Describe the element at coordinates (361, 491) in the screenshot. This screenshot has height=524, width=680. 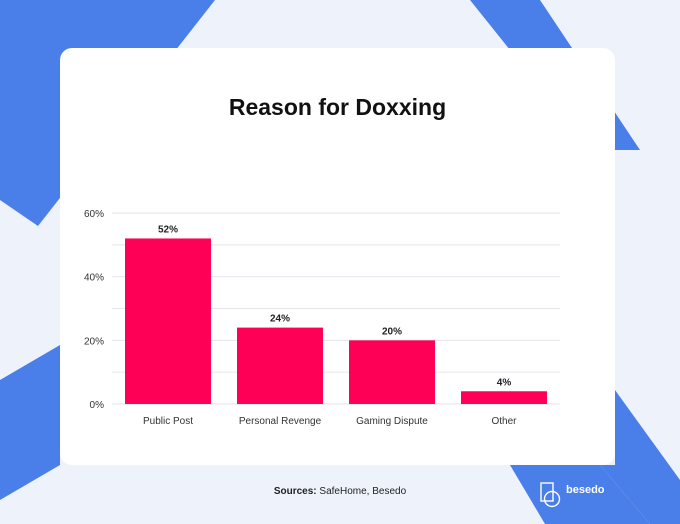
I see `sources-text: SafeHome, Besedo` at that location.